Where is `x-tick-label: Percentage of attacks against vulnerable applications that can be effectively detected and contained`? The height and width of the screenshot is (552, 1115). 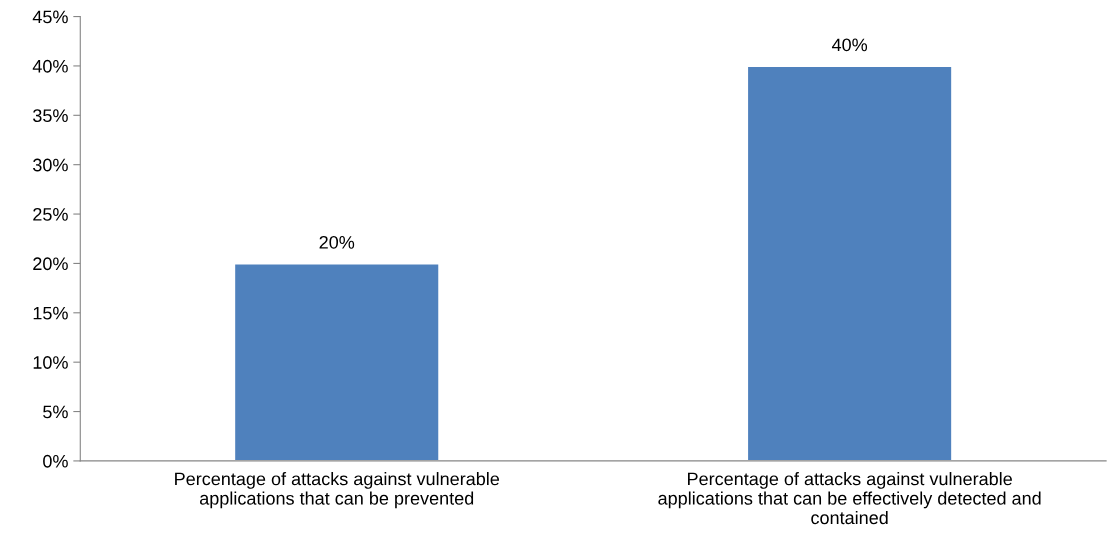 x-tick-label: Percentage of attacks against vulnerable applications that can be effectively detected and contained is located at coordinates (849, 498).